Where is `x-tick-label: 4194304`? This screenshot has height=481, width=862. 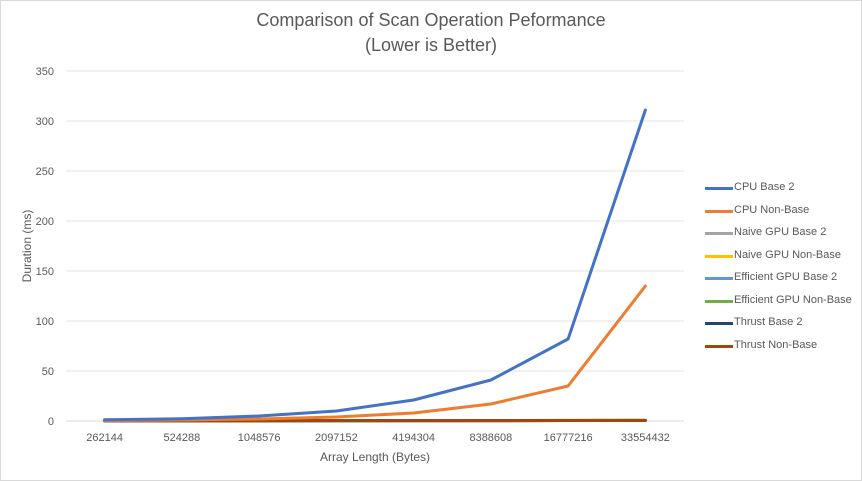 x-tick-label: 4194304 is located at coordinates (413, 438).